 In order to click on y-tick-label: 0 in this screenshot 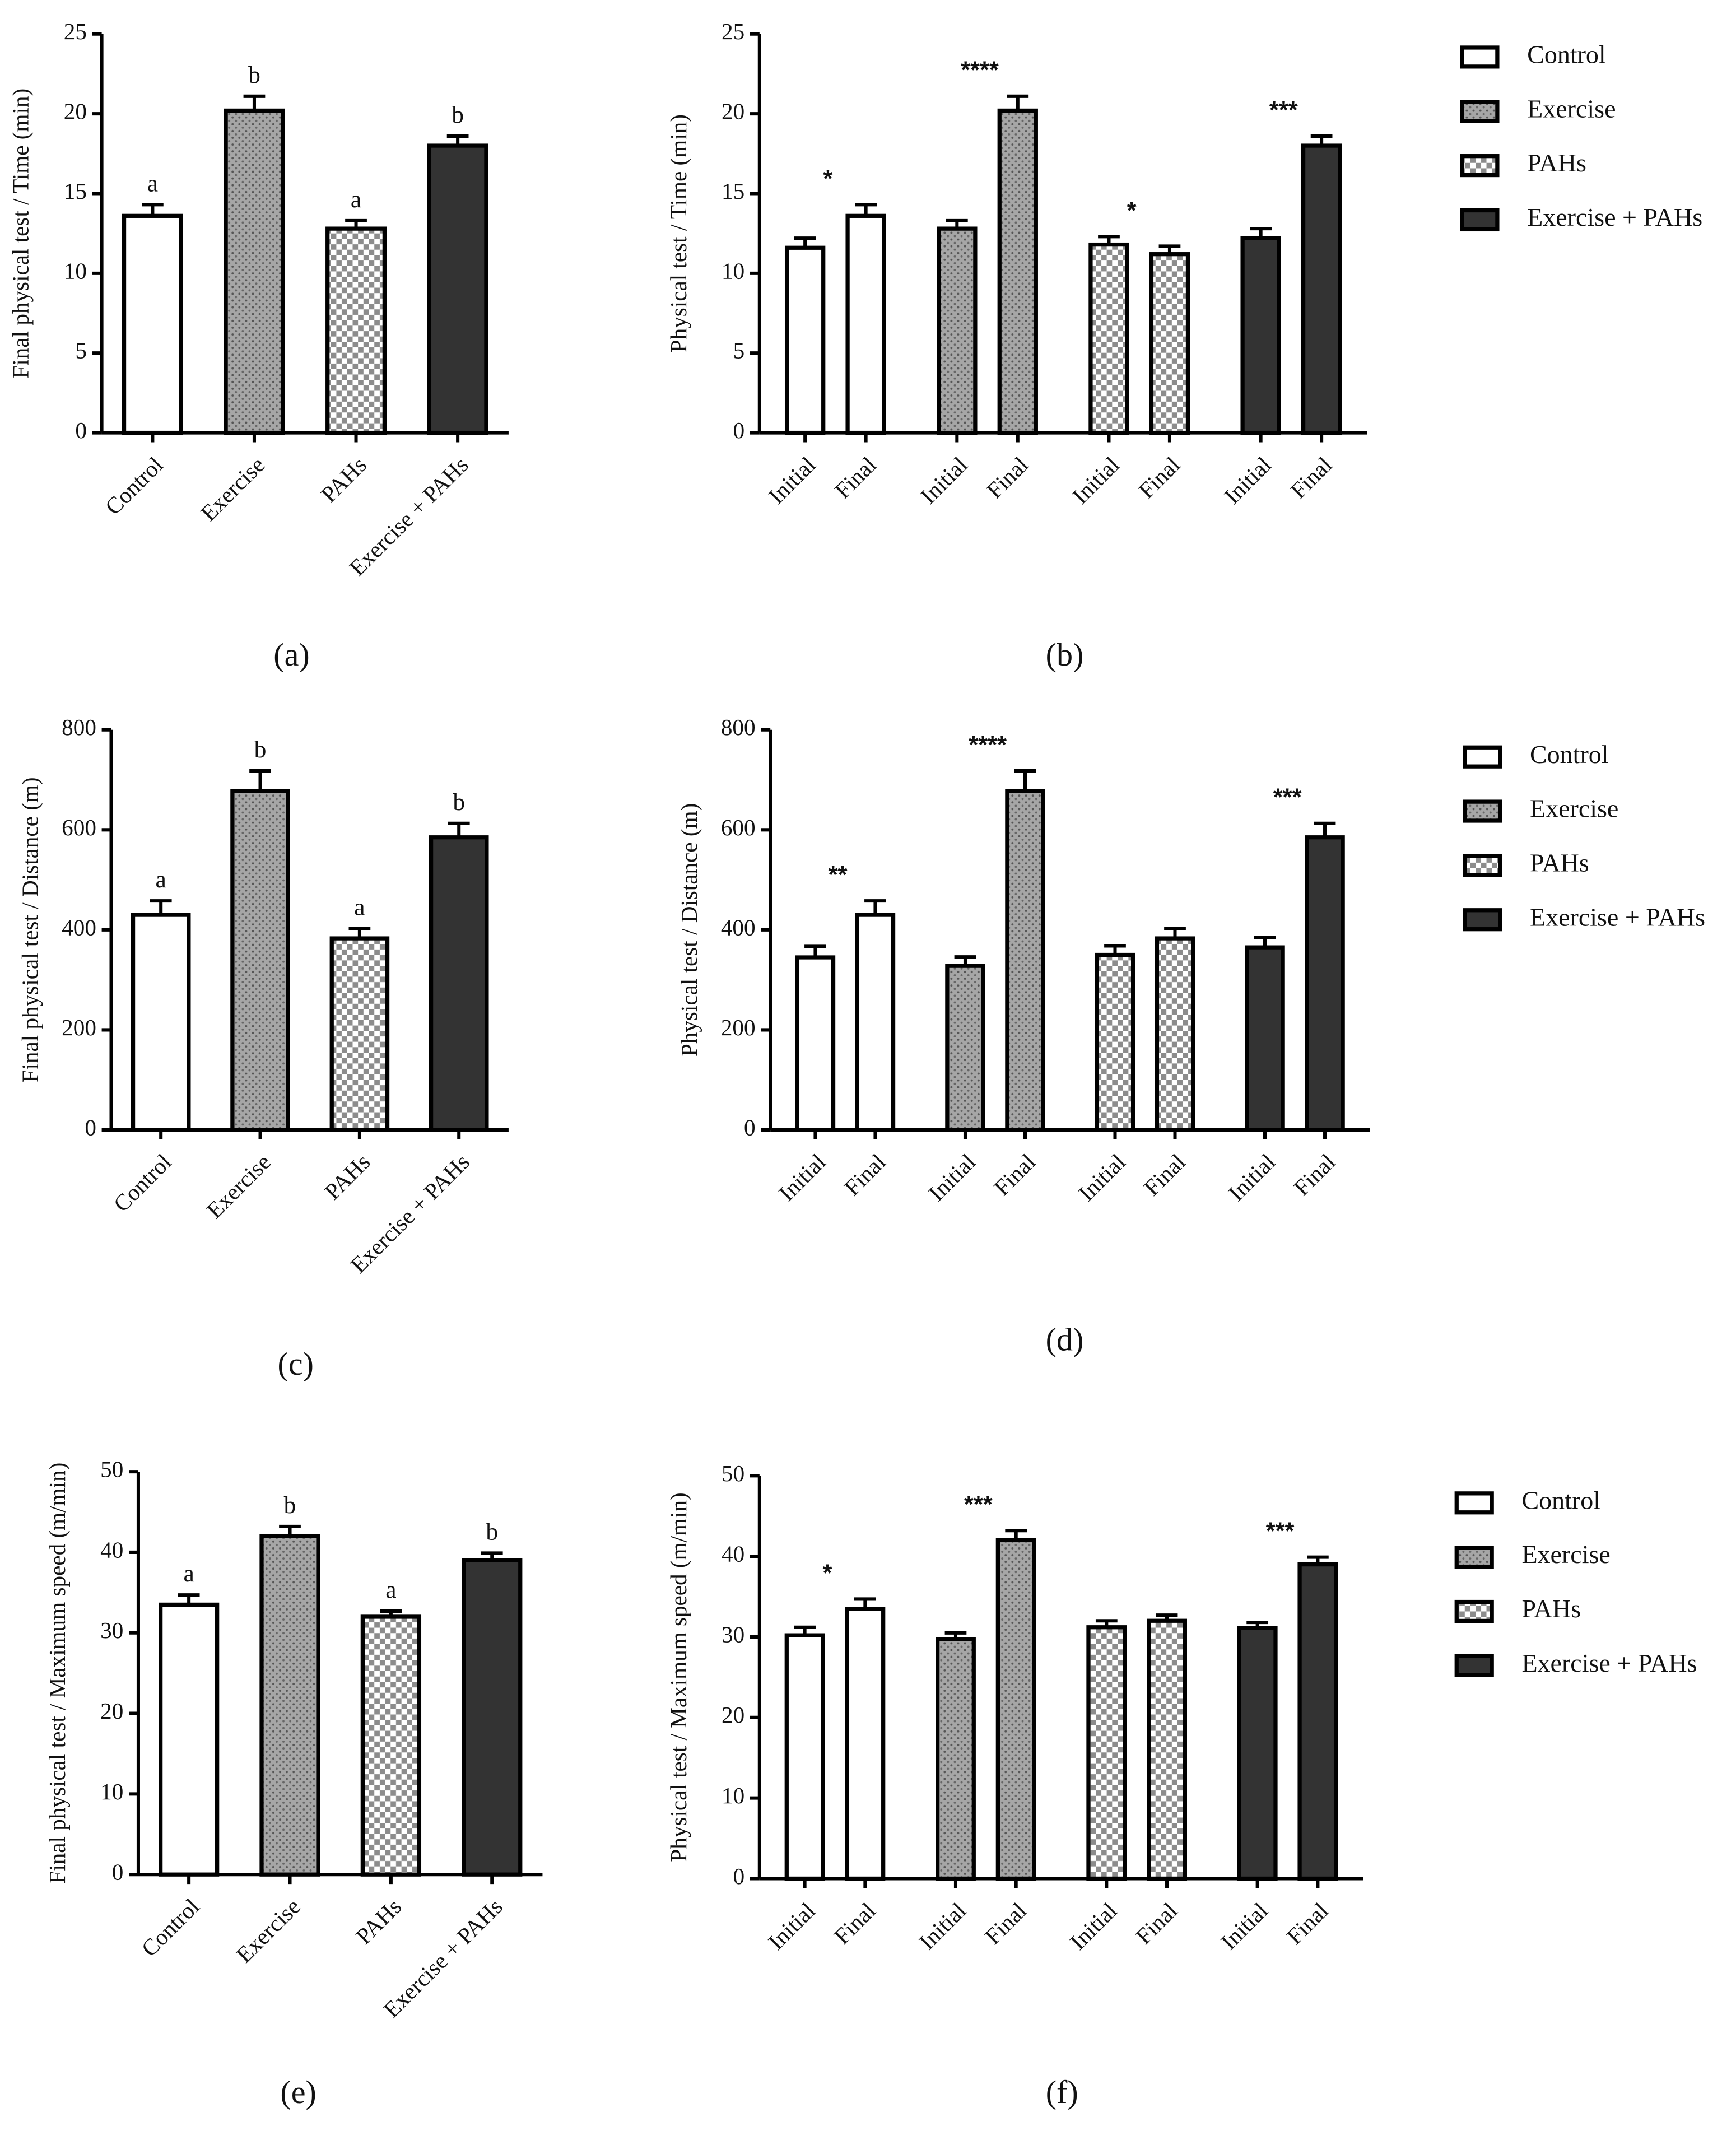, I will do `click(739, 1876)`.